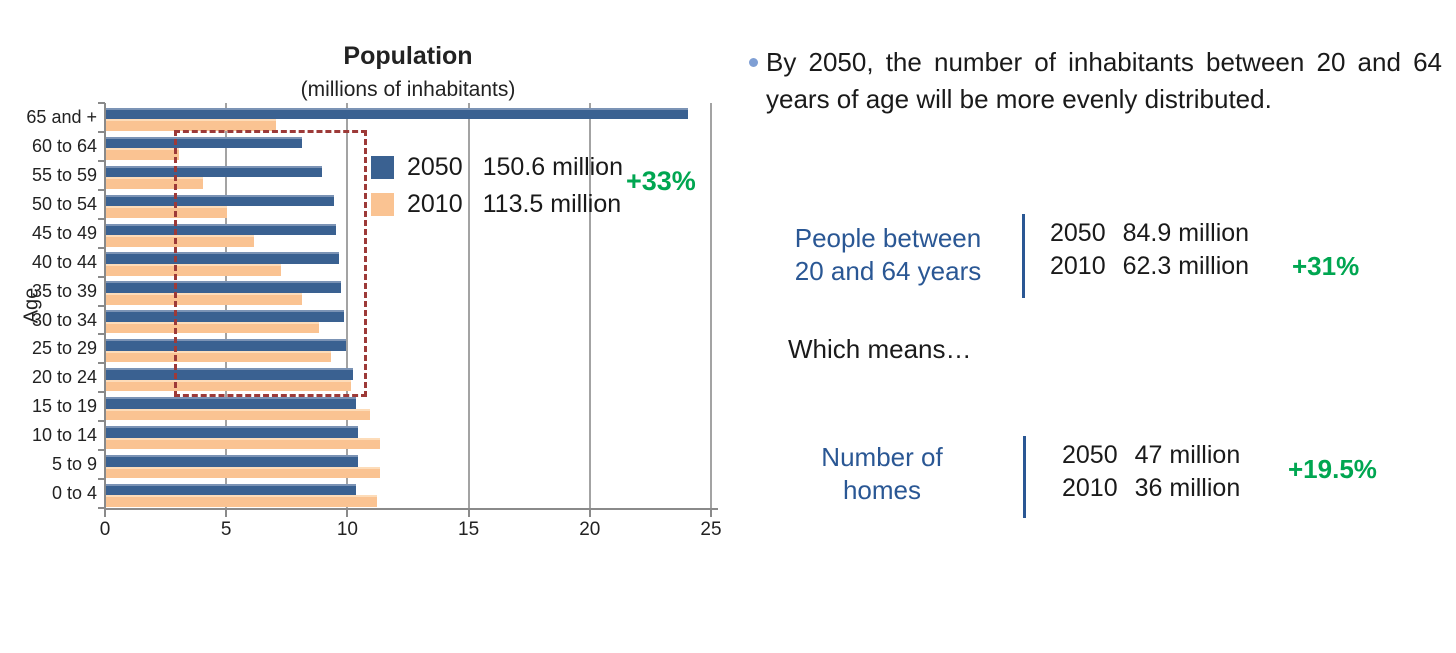  Describe the element at coordinates (882, 490) in the screenshot. I see `homes-label-line2: homes` at that location.